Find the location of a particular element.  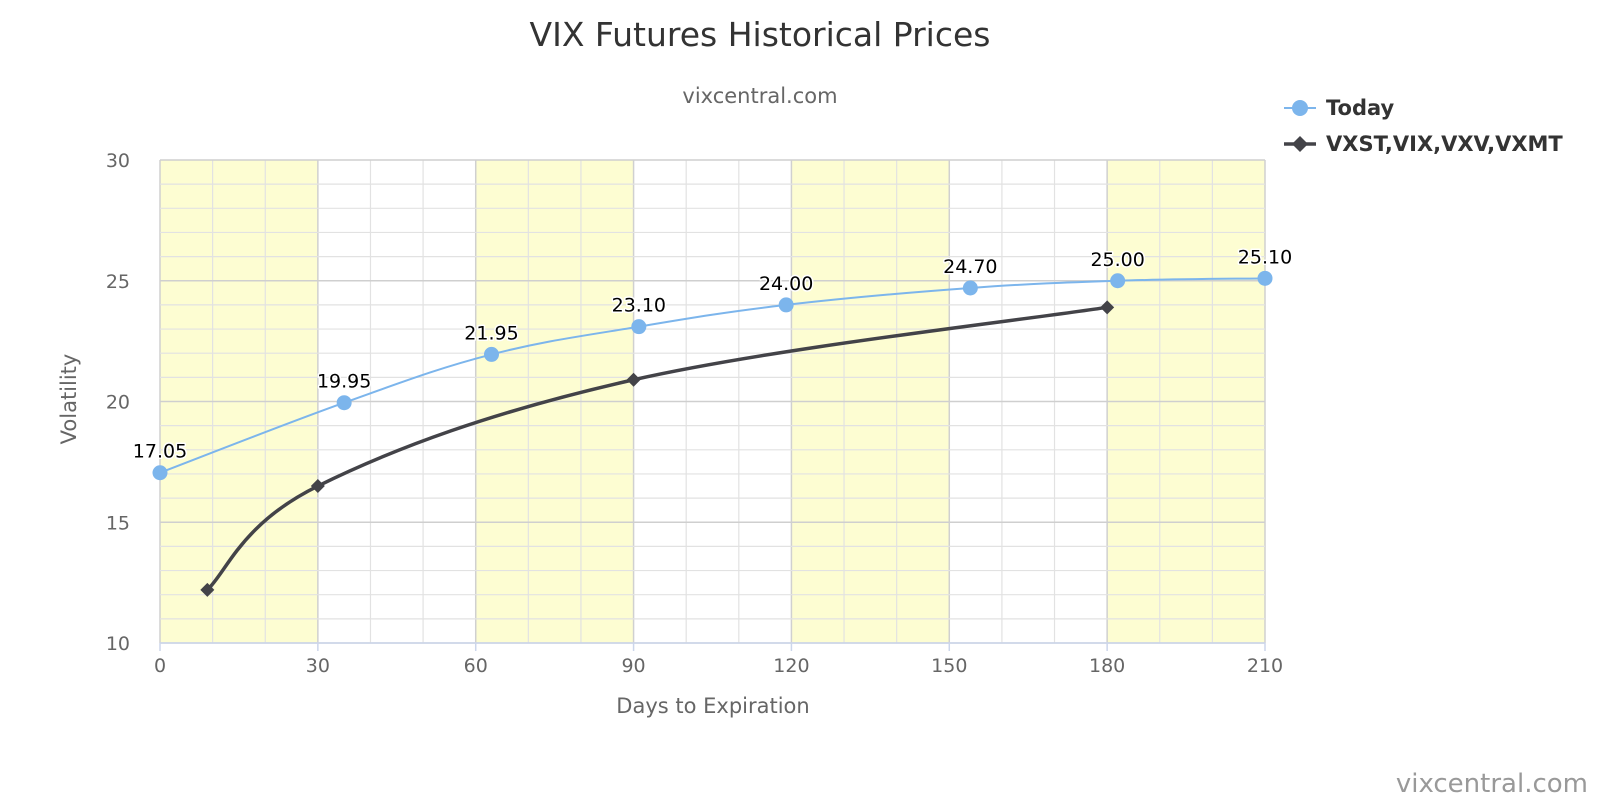

x-tick-label: 90 is located at coordinates (633, 666).